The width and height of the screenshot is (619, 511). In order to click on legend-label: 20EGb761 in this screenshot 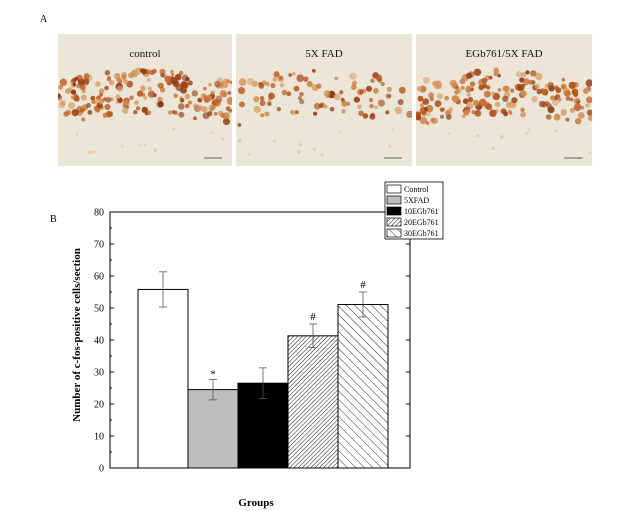, I will do `click(421, 222)`.